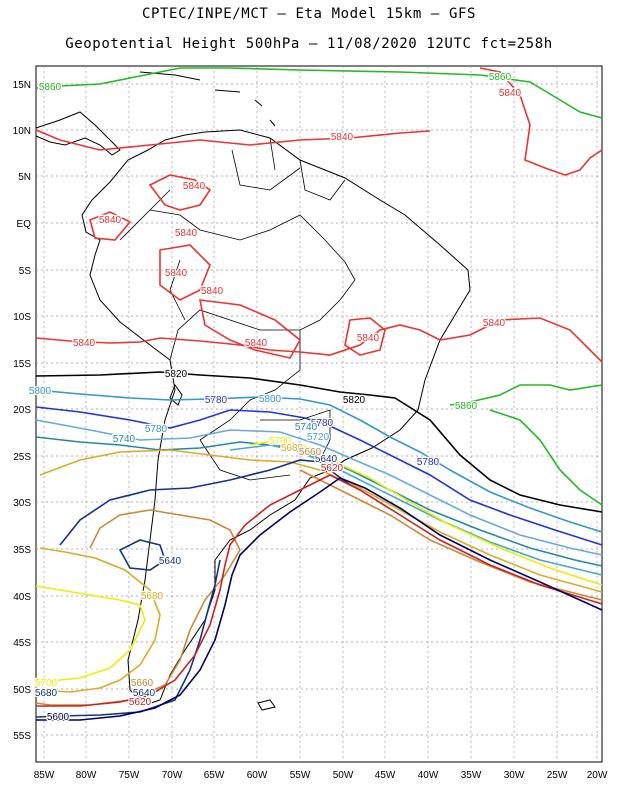 The height and width of the screenshot is (800, 618). Describe the element at coordinates (257, 775) in the screenshot. I see `lon-tick-label: 60W` at that location.